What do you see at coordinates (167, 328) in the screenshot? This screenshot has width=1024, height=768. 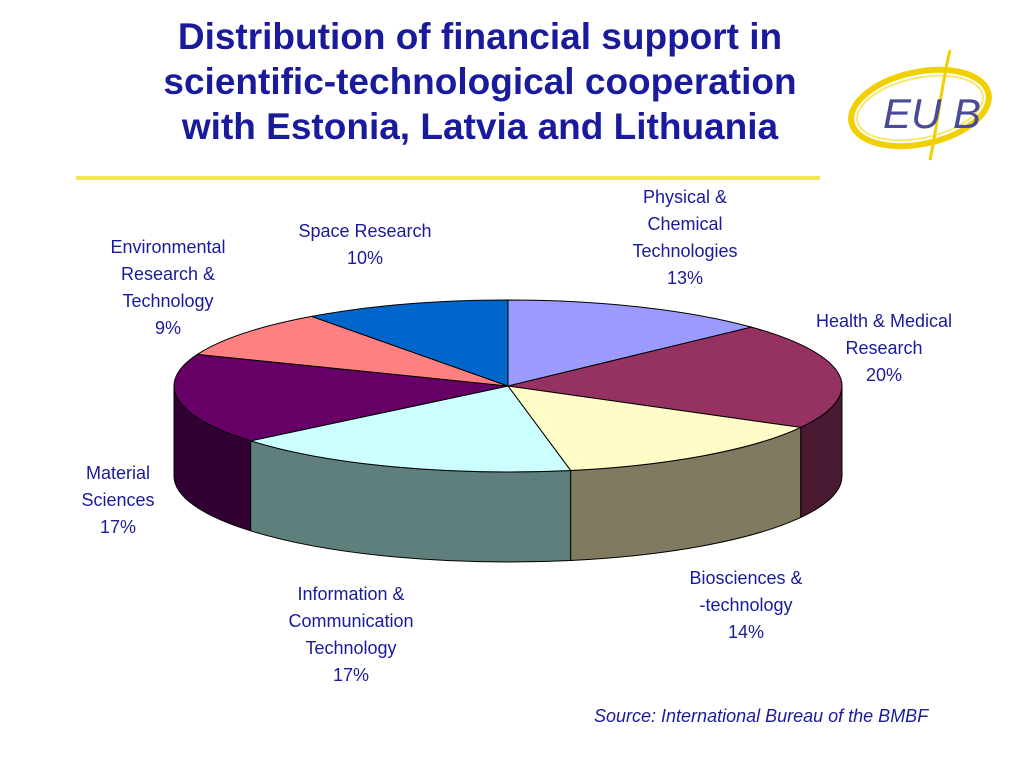 I see `slice-value: 9%` at bounding box center [167, 328].